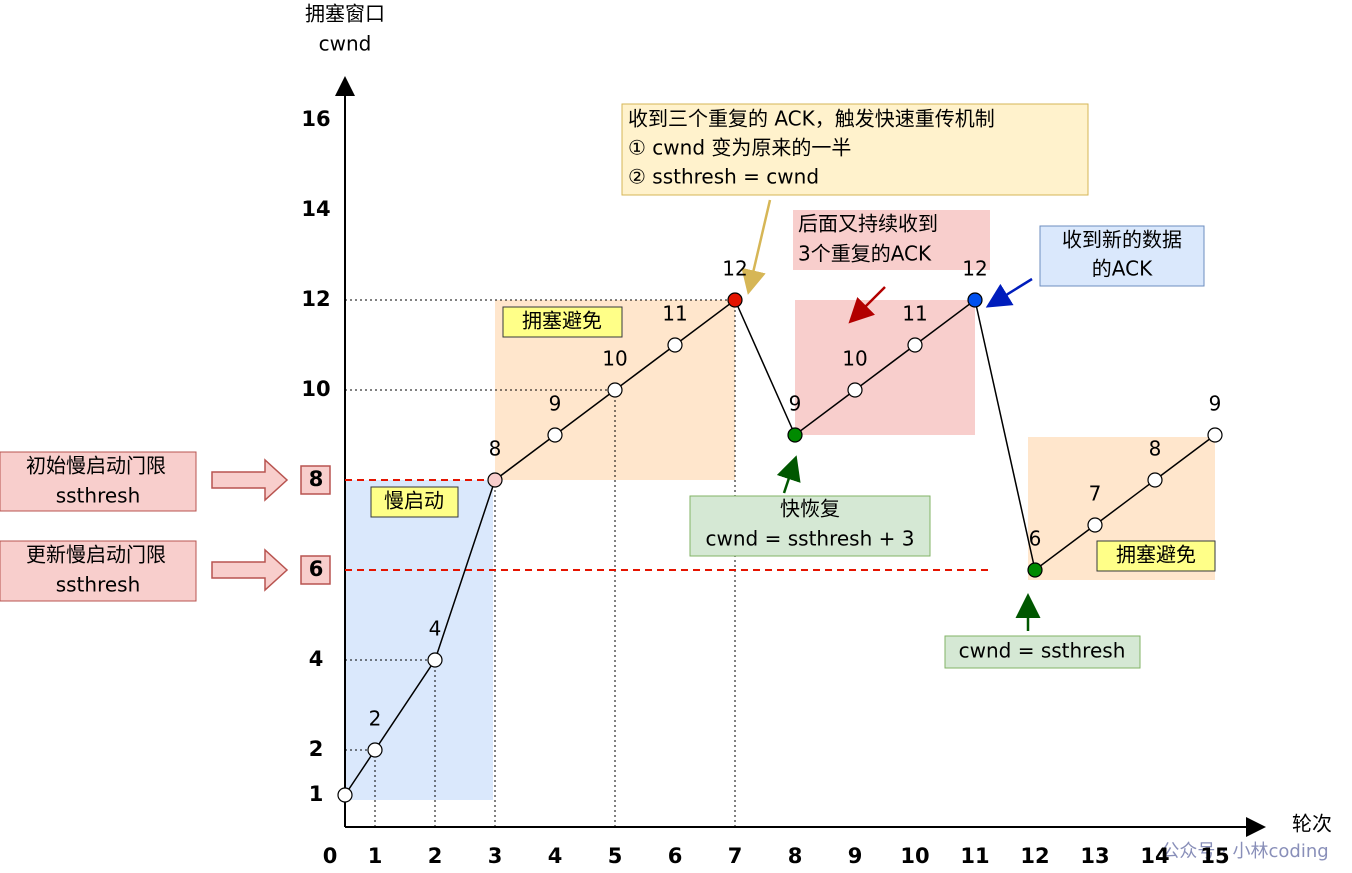 Image resolution: width=1352 pixels, height=873 pixels. Describe the element at coordinates (345, 44) in the screenshot. I see `y-axis-label: cwnd` at that location.